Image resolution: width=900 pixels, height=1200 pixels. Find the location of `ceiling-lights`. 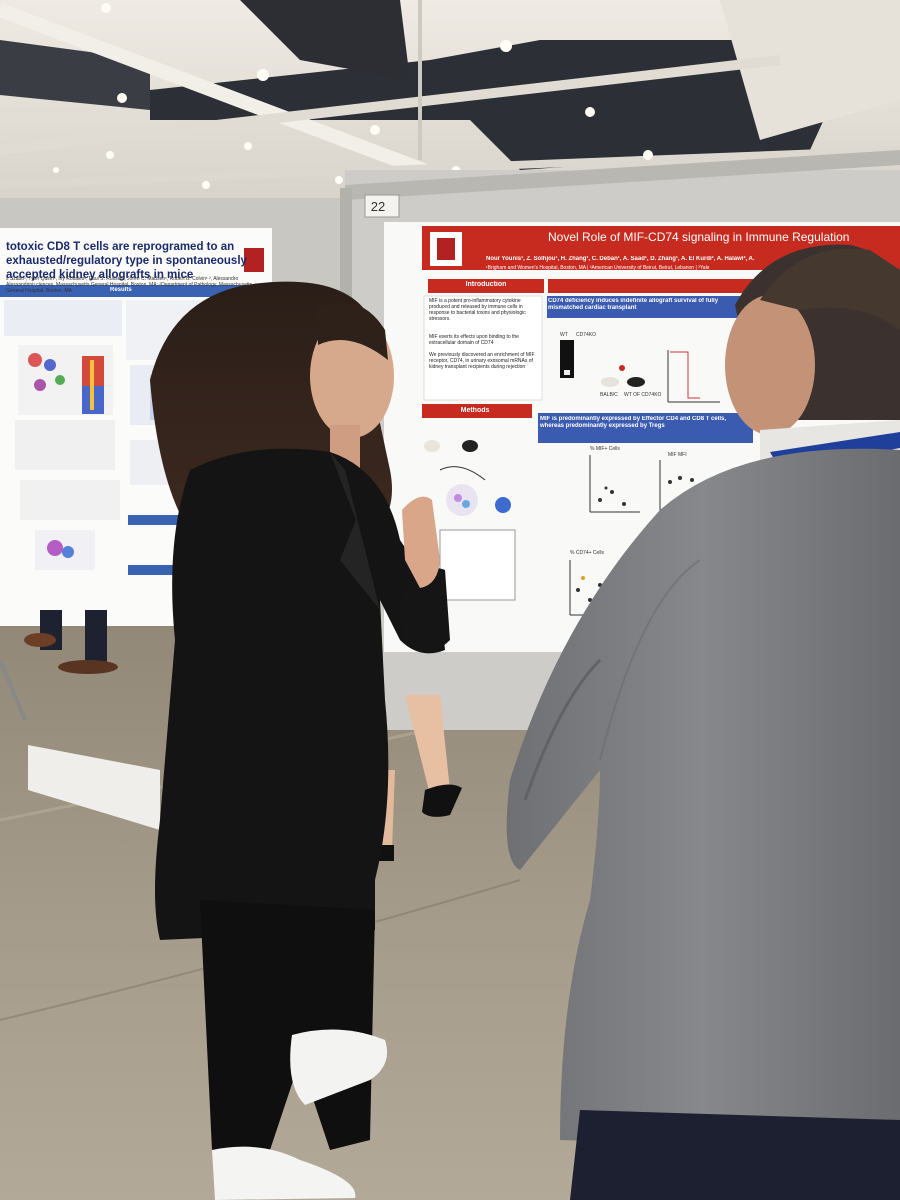

ceiling-lights is located at coordinates (353, 96).